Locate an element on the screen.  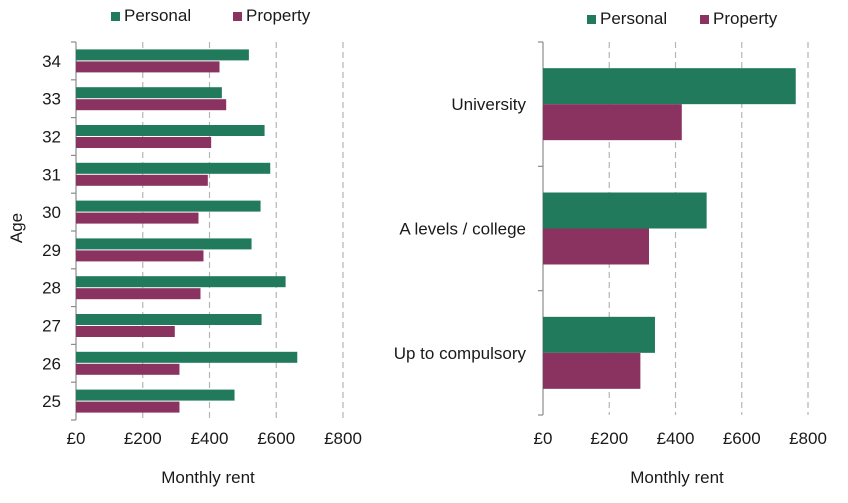
category-label: University is located at coordinates (488, 104).